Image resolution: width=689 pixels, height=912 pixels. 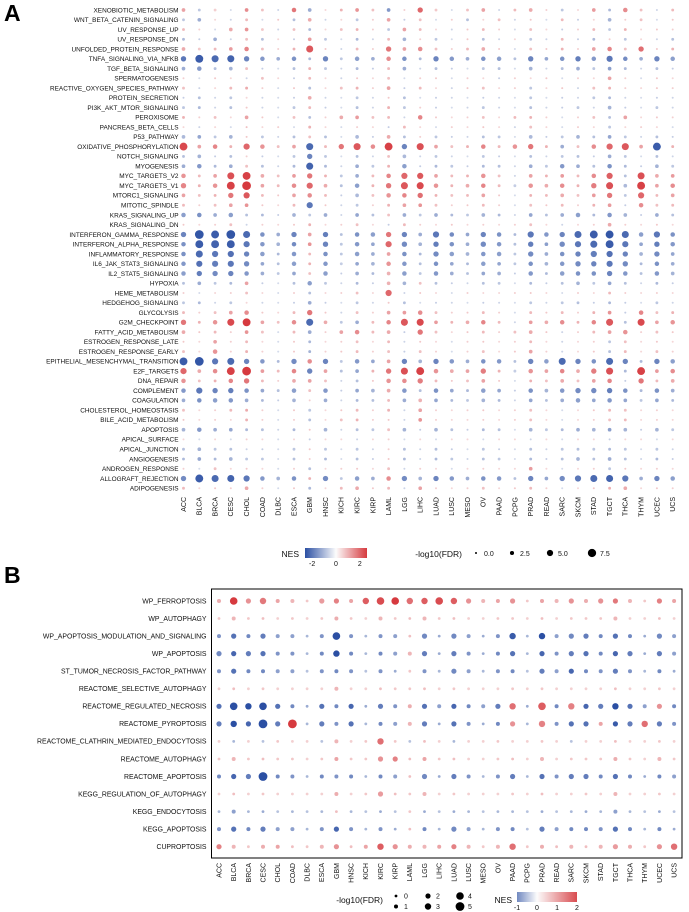 What do you see at coordinates (154, 489) in the screenshot?
I see `svg-text: ADIPOGENESIS` at bounding box center [154, 489].